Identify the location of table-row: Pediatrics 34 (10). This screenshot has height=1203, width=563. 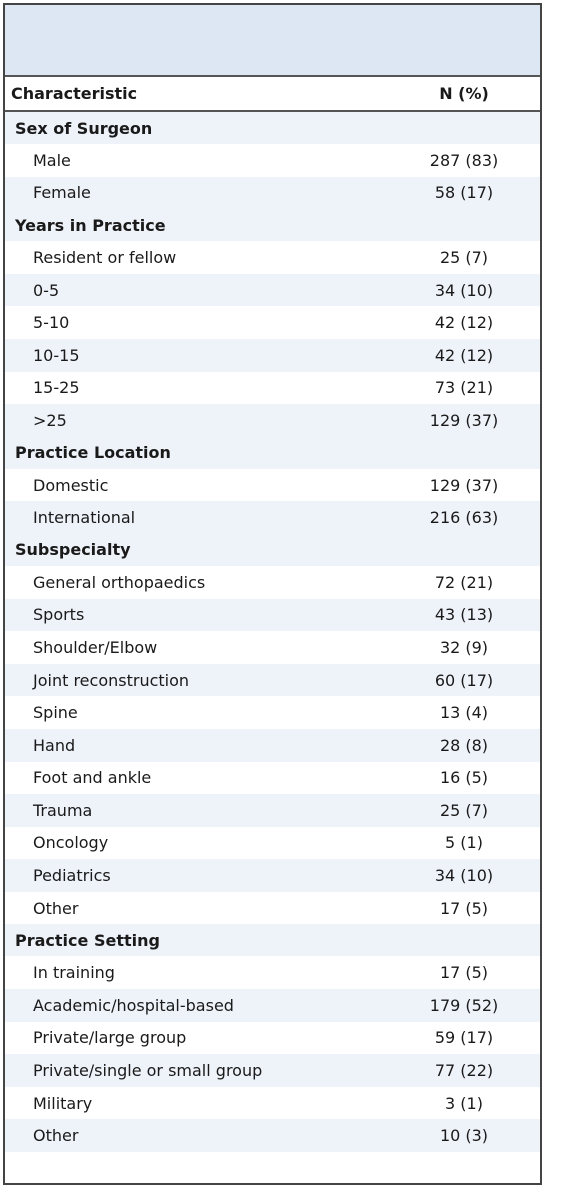
(272, 875).